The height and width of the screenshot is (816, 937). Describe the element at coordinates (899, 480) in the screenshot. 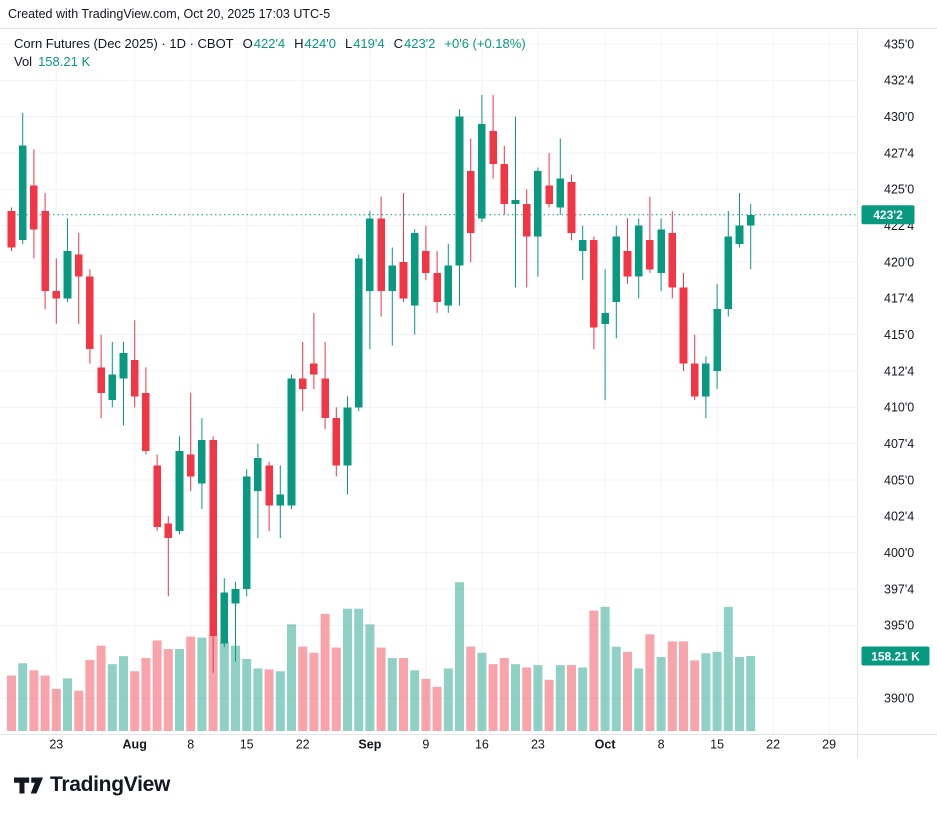

I see `price-tick-label: 405'0` at that location.